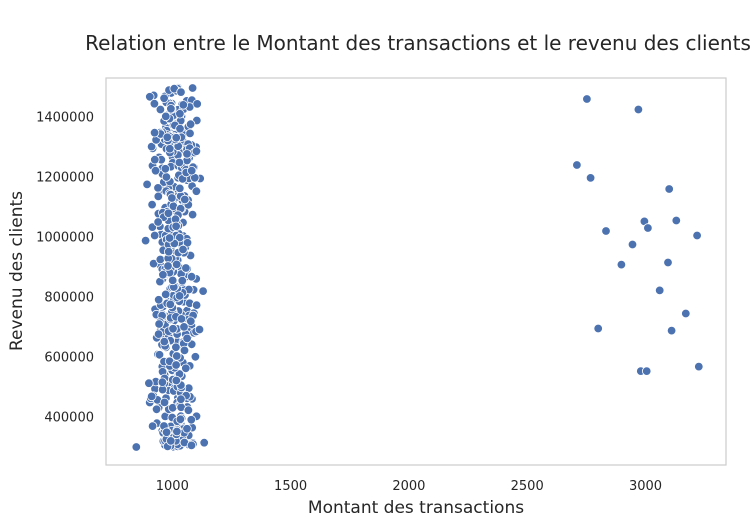 This screenshot has height=526, width=751. I want to click on y-tick-label: 1400000, so click(65, 118).